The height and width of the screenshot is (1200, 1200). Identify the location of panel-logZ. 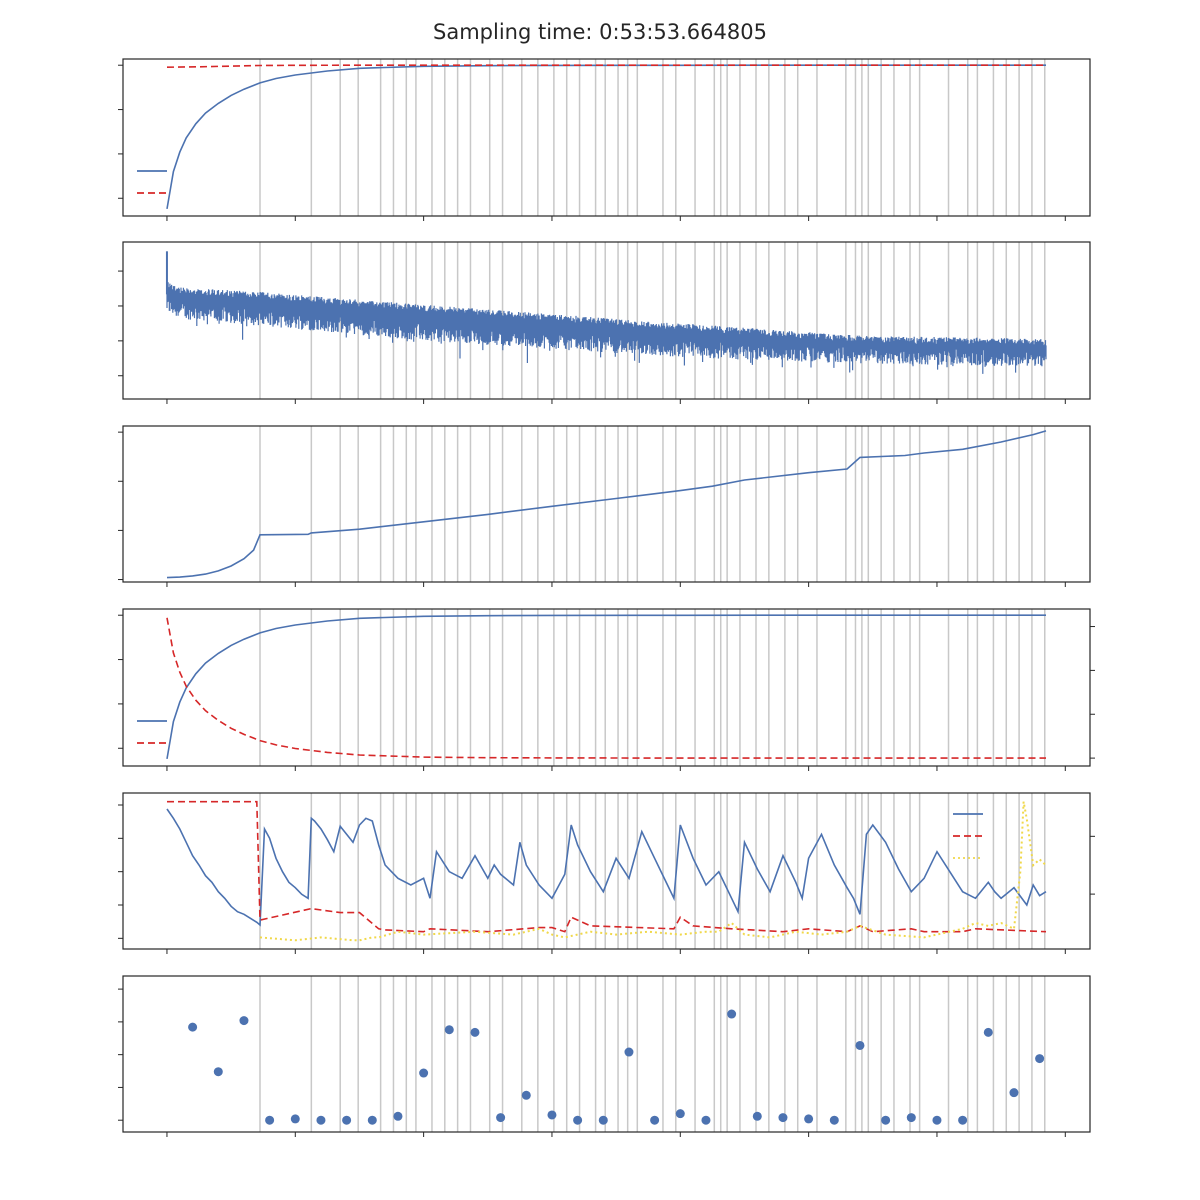
(606, 689).